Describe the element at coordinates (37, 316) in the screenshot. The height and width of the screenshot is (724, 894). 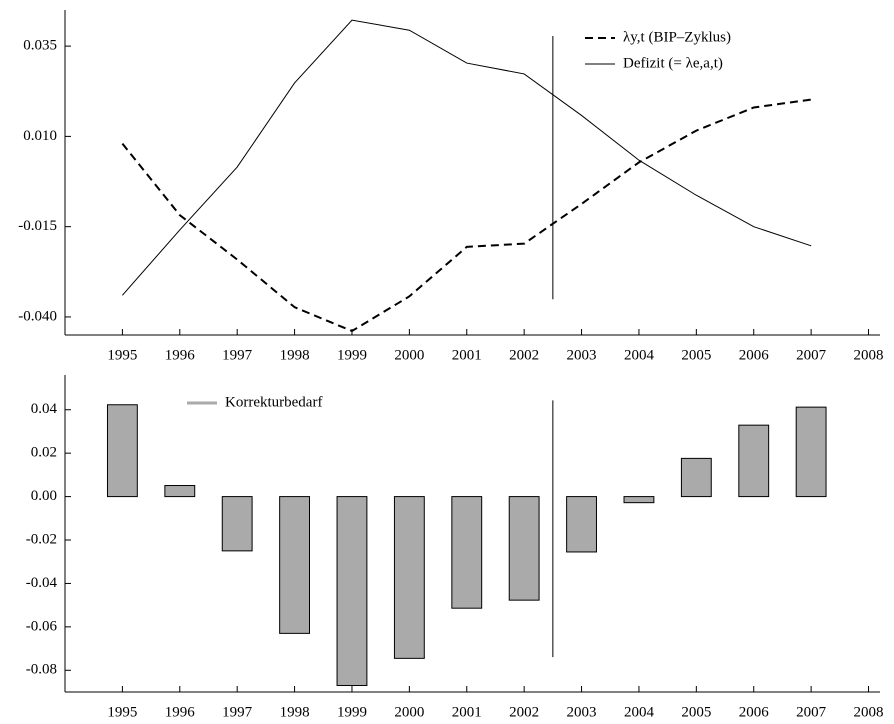
I see `y-tick-label: -0.040` at that location.